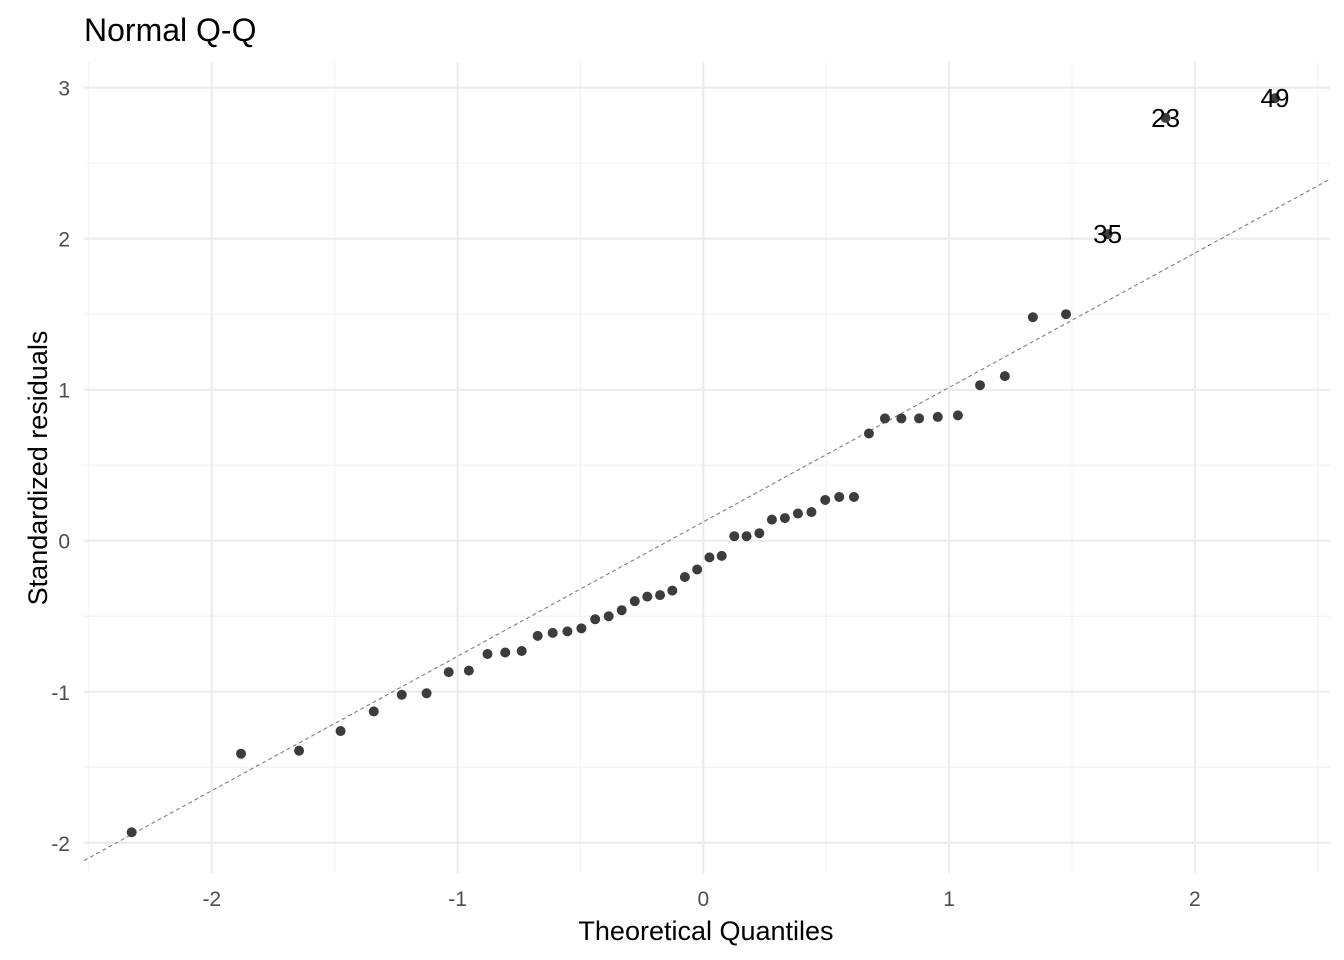  I want to click on y-axis-title: Standardized residuals, so click(38, 468).